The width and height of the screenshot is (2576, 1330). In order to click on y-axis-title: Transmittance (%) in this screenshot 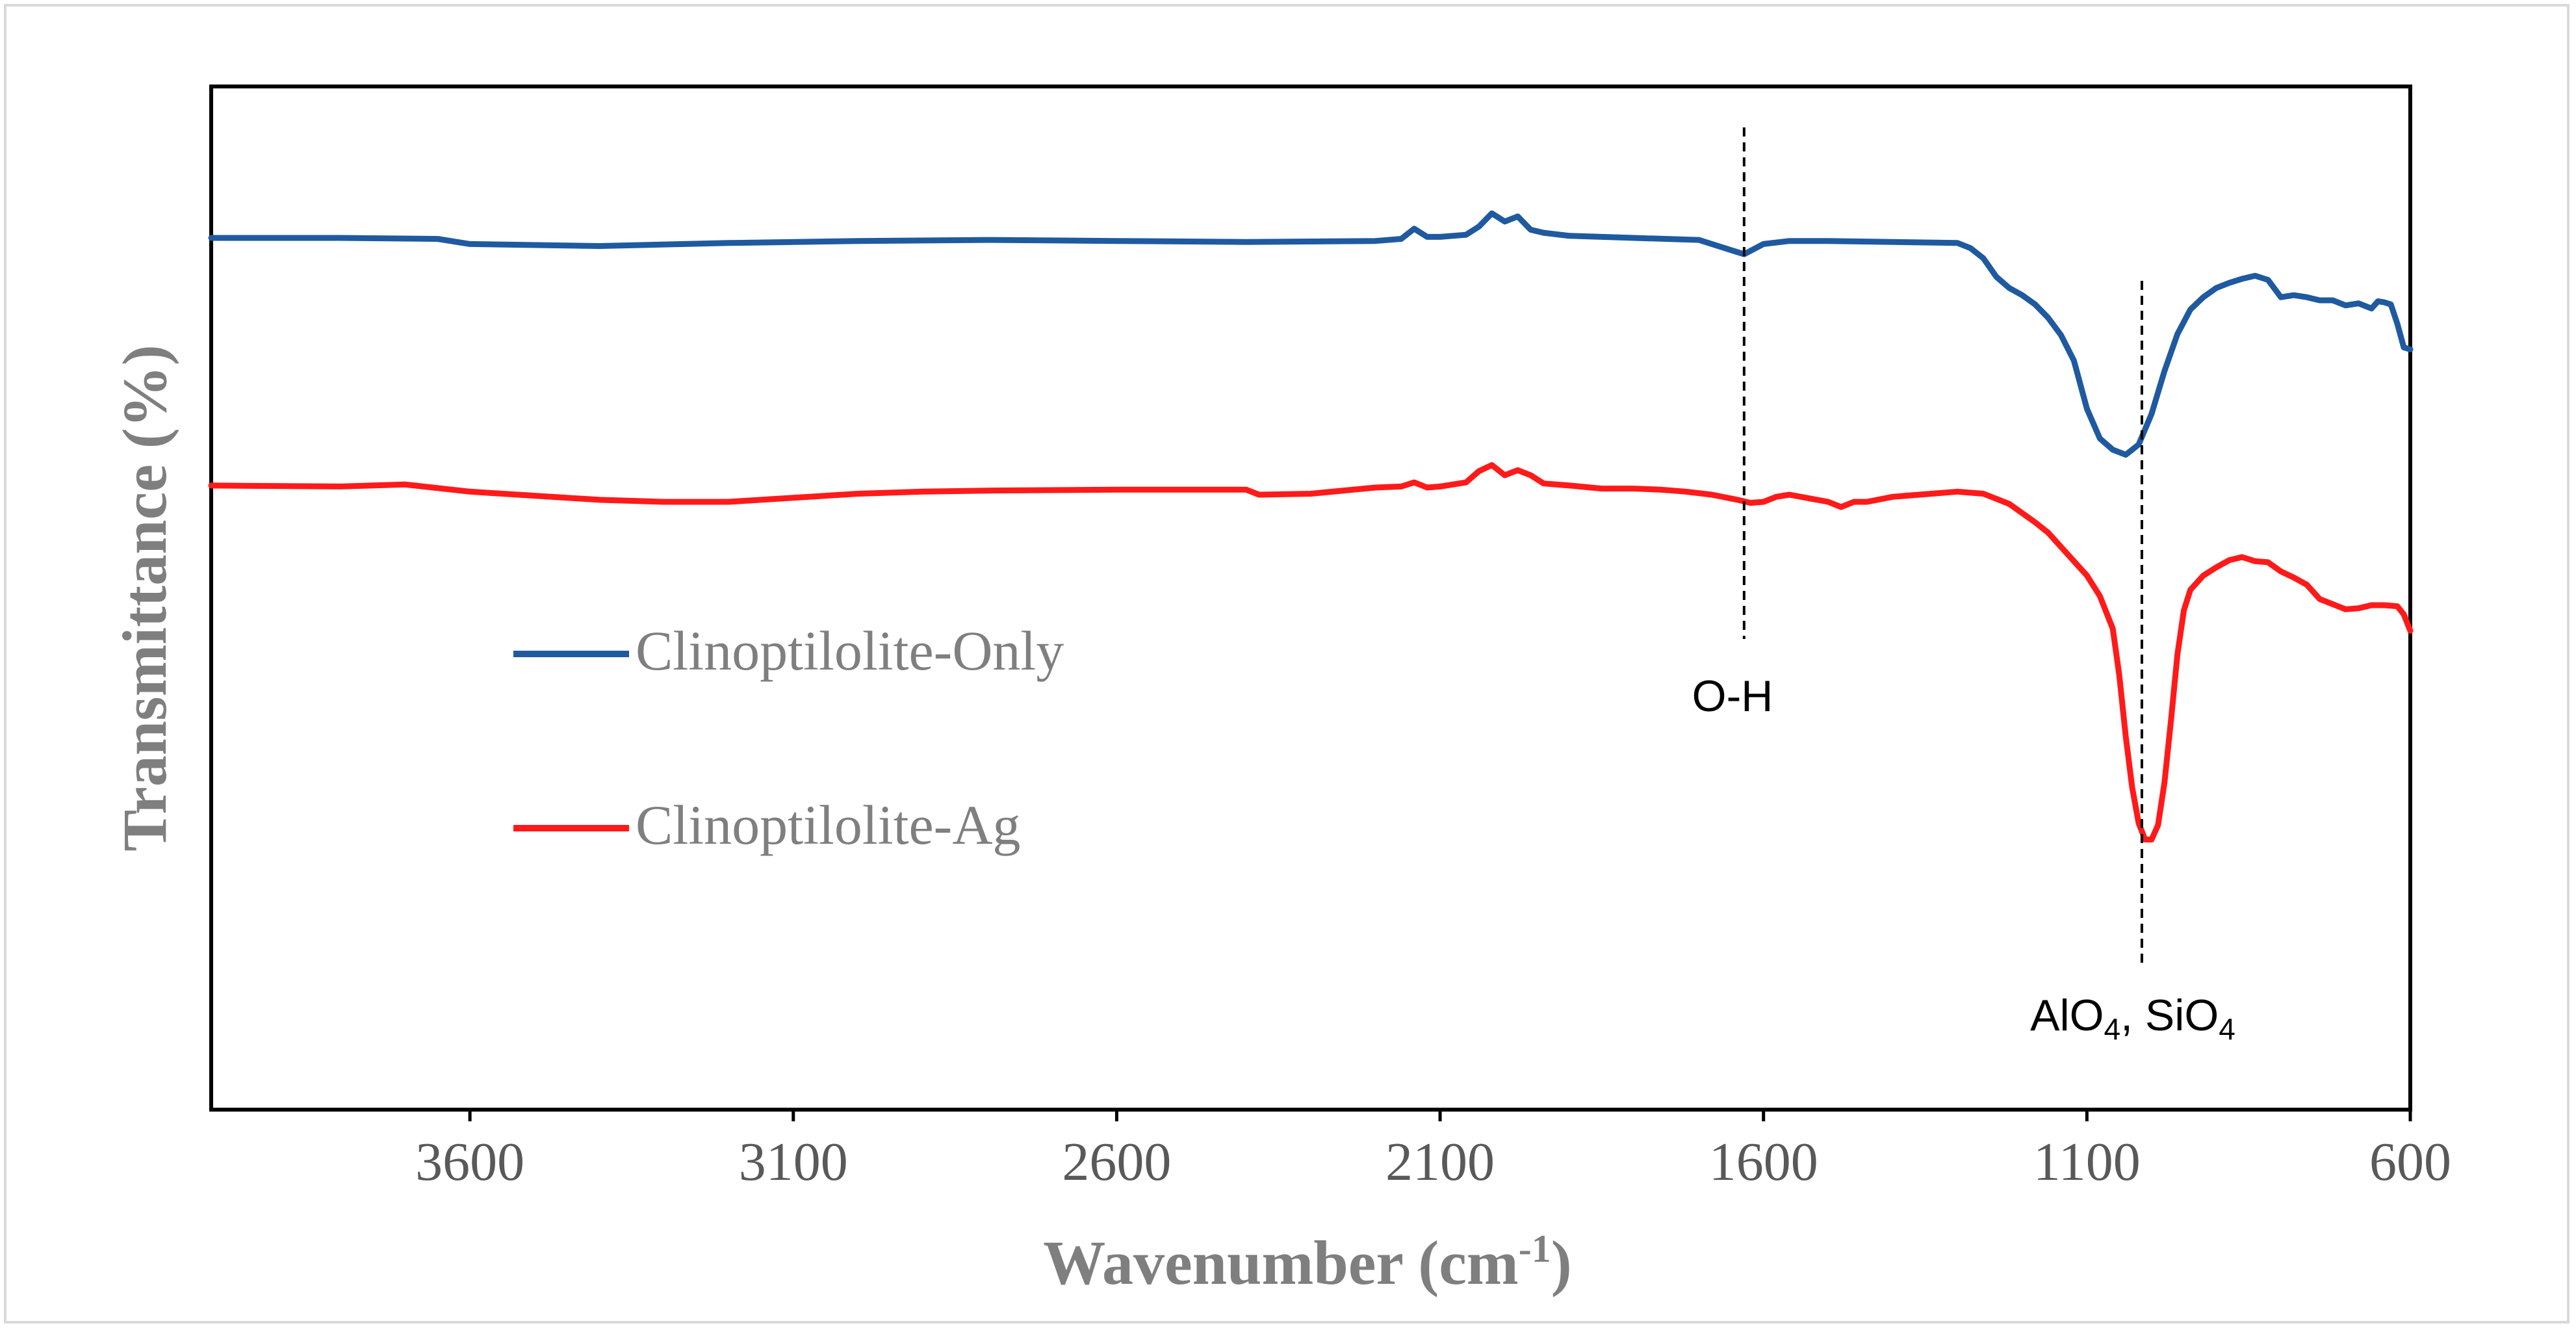, I will do `click(145, 598)`.